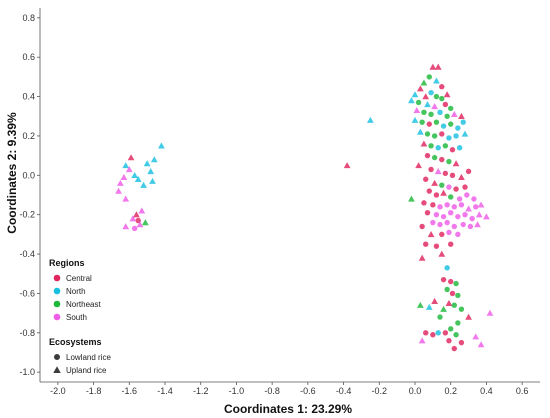 This screenshot has width=550, height=418. I want to click on legend-regions-title: Regions, so click(67, 263).